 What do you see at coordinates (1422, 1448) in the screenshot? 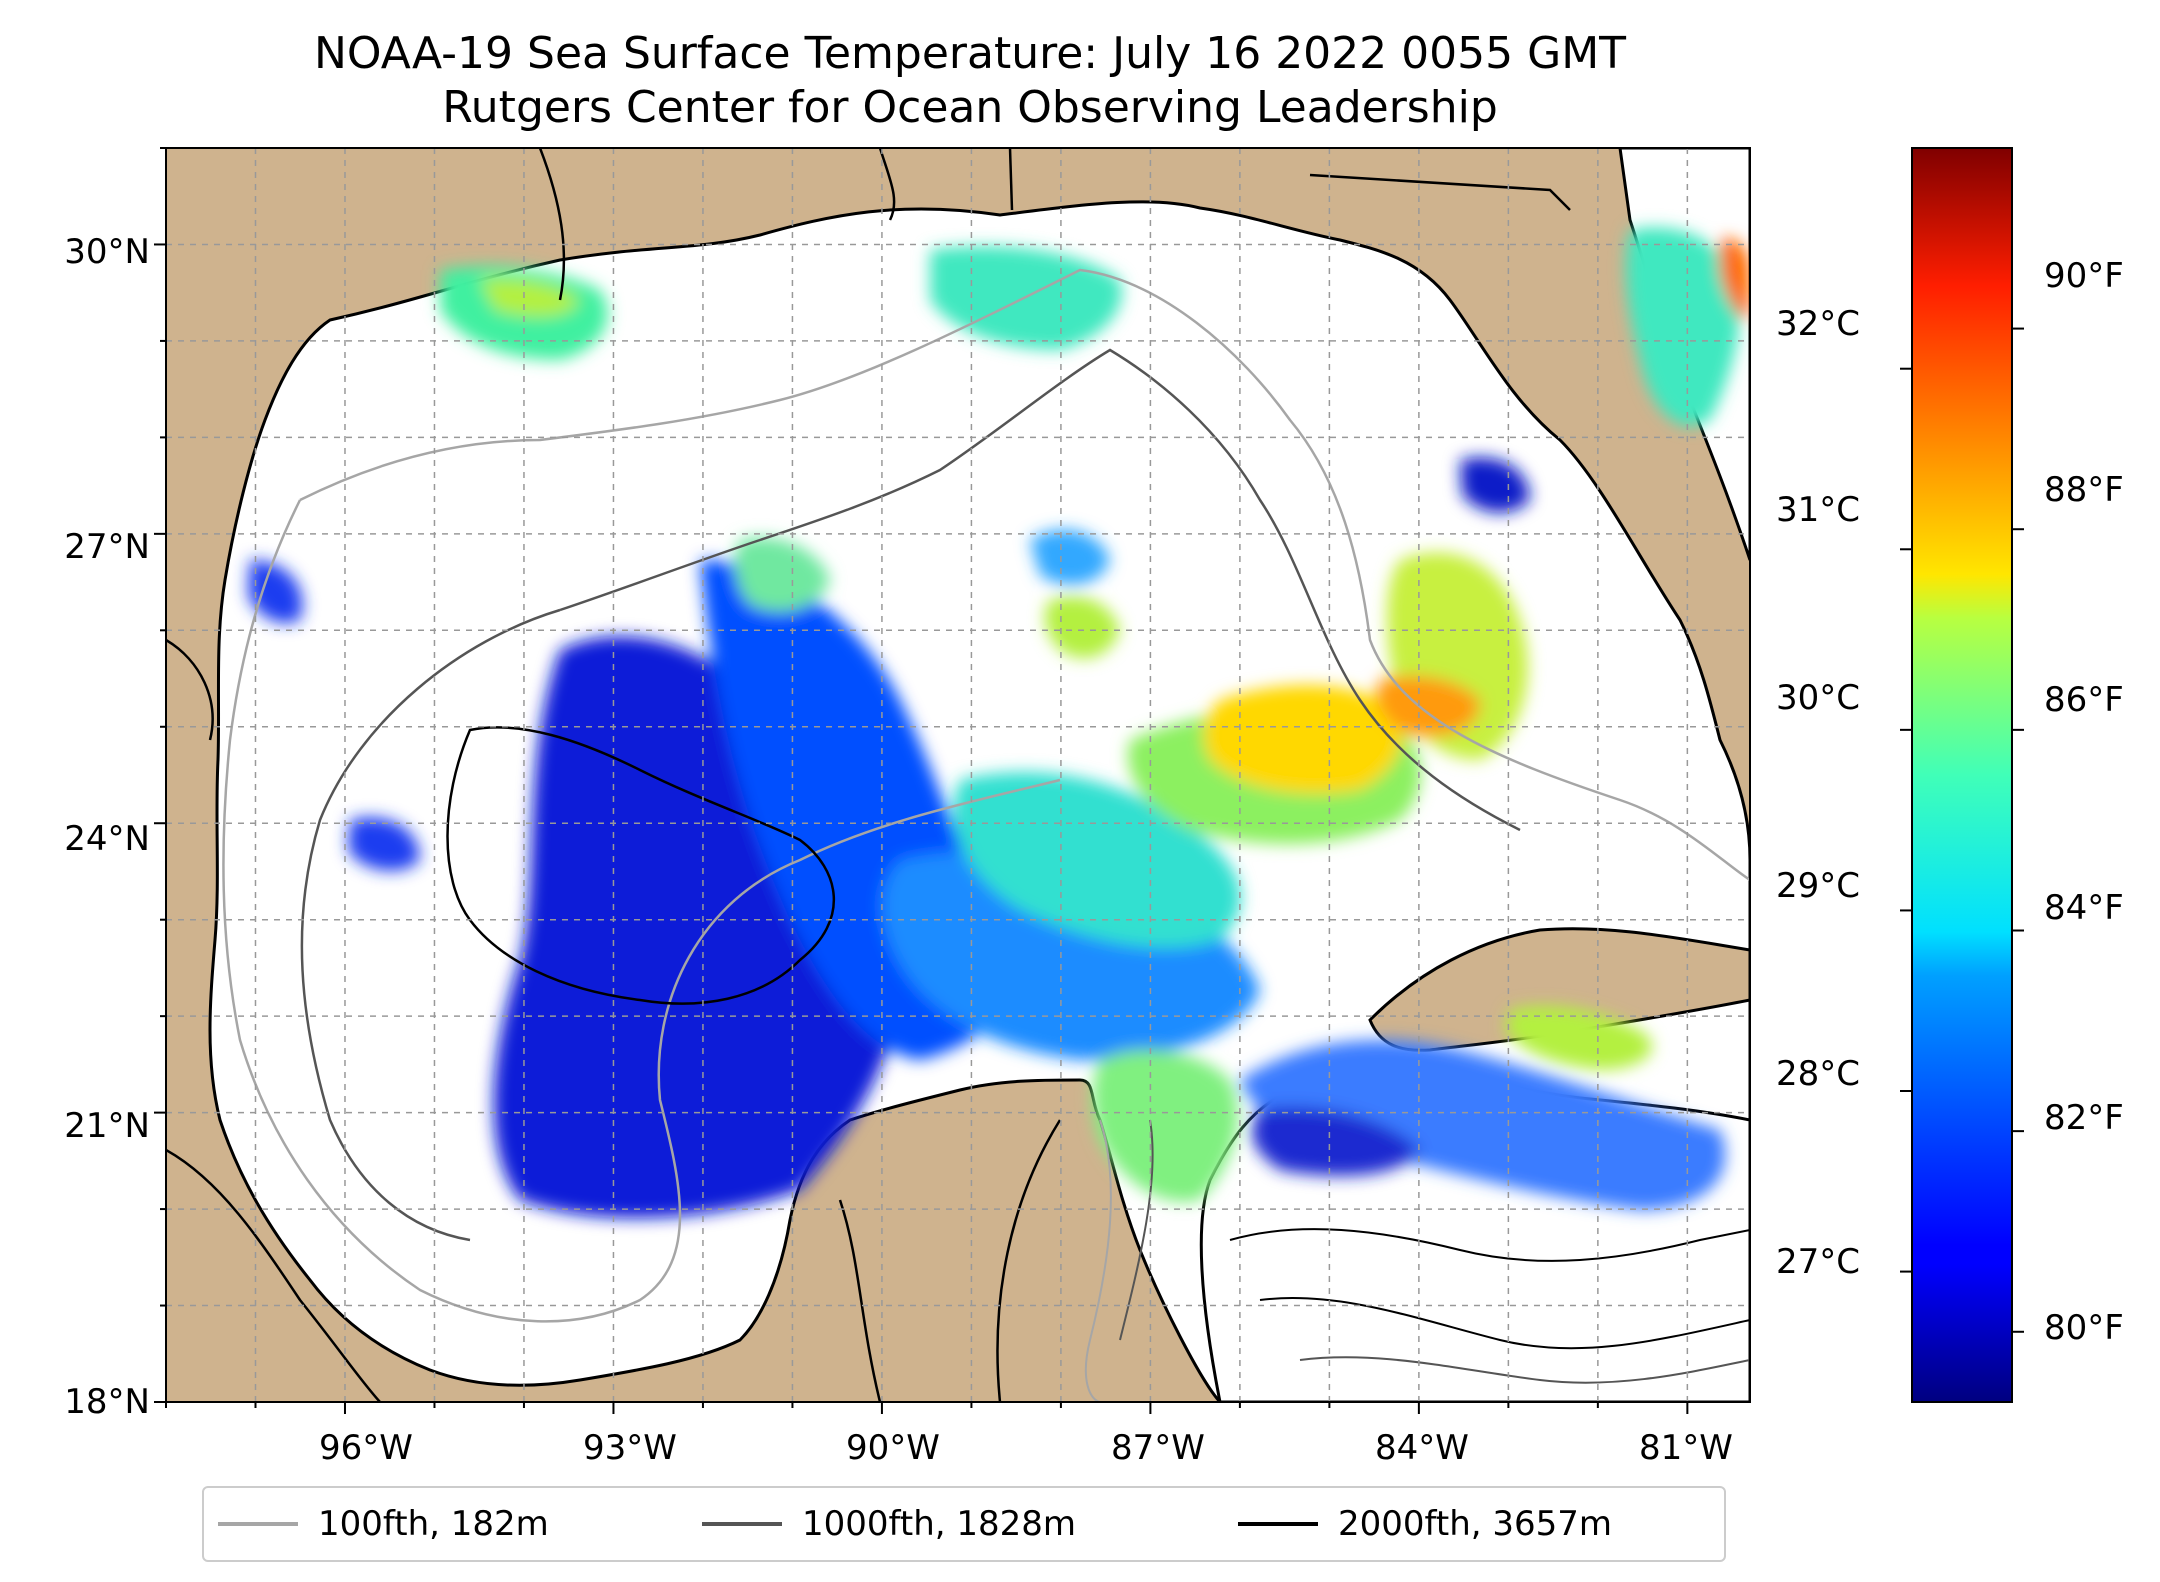
I see `lon-tick-label: 84°W` at bounding box center [1422, 1448].